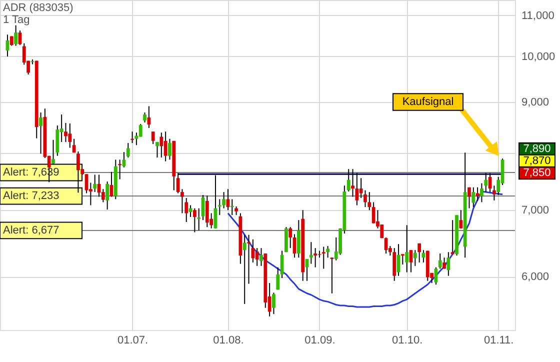 Image resolution: width=560 pixels, height=362 pixels. Describe the element at coordinates (537, 161) in the screenshot. I see `text: 7,870` at that location.